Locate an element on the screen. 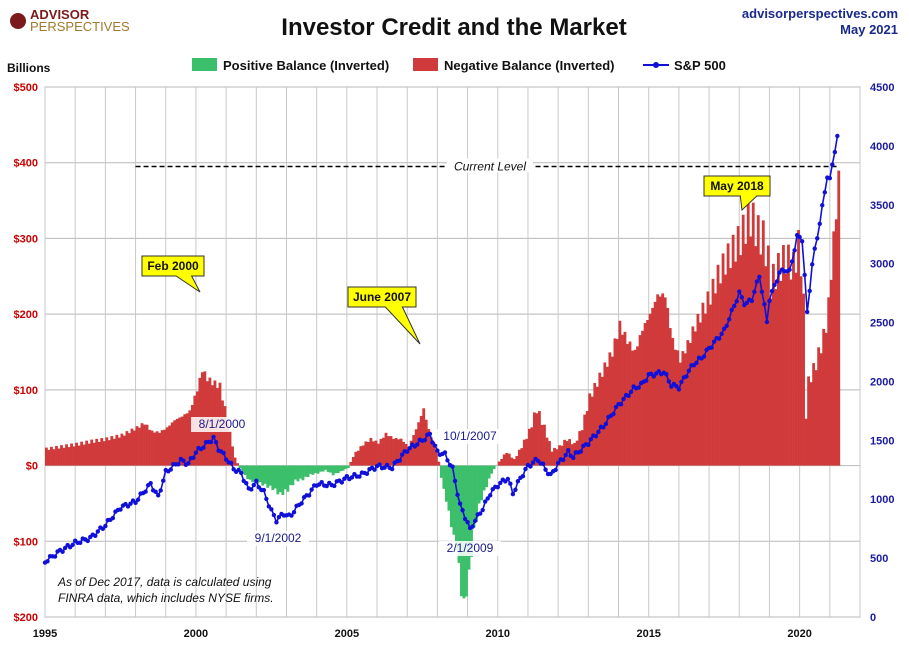  y-right-tick-label: 2000 is located at coordinates (882, 382).